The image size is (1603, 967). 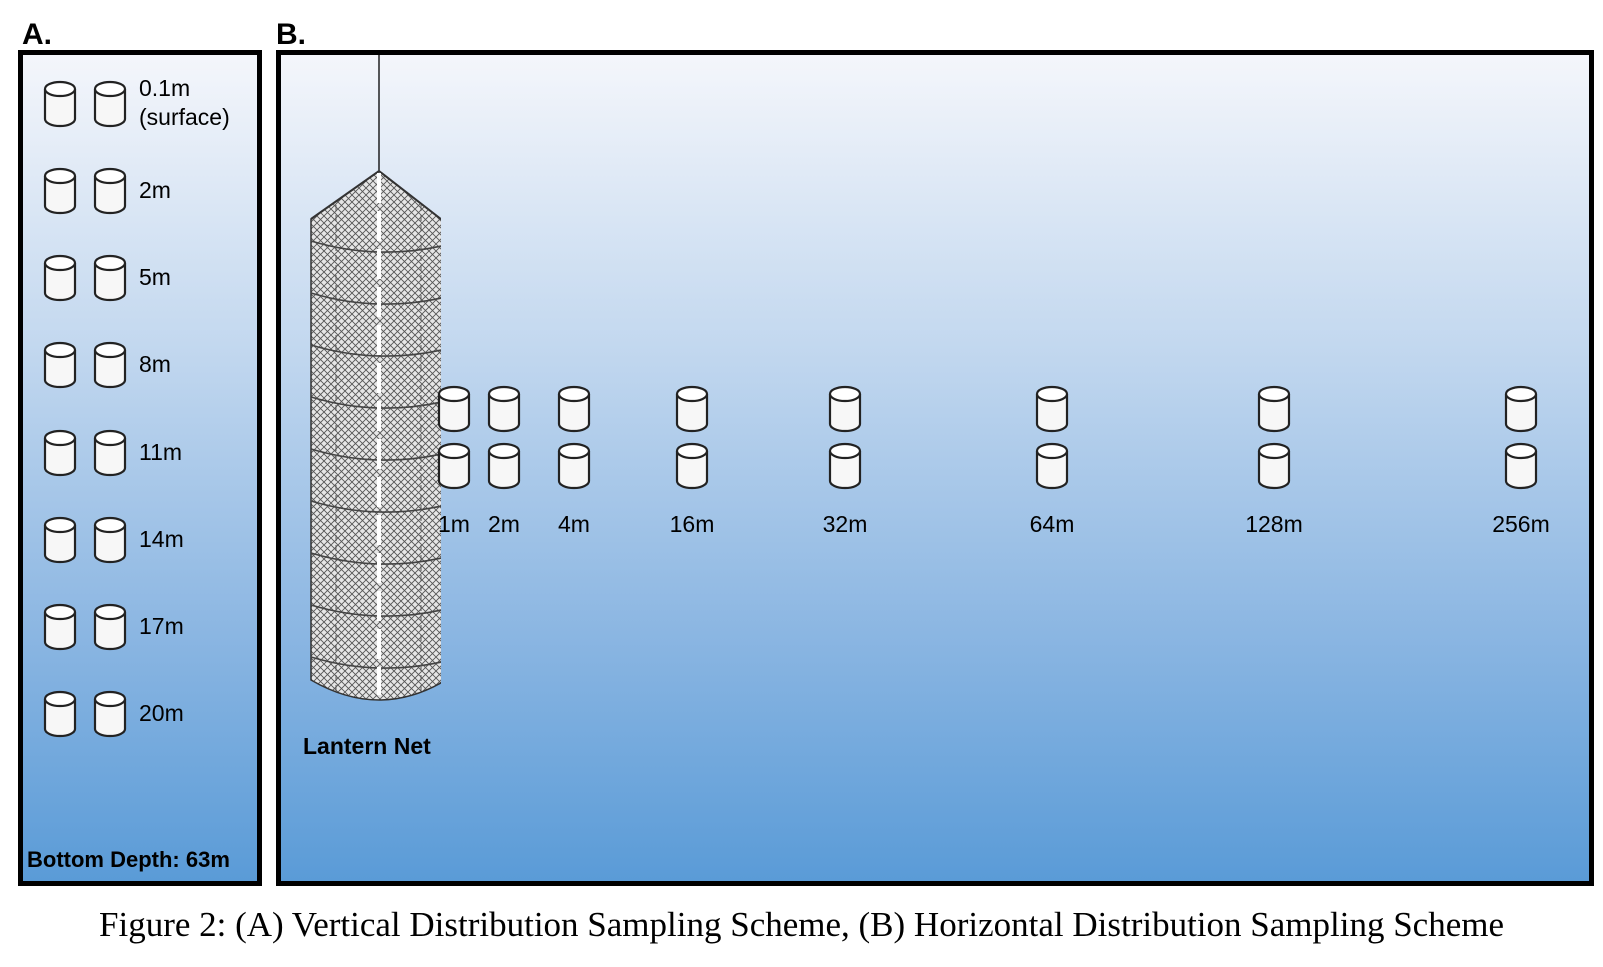 What do you see at coordinates (37, 34) in the screenshot?
I see `panel-a-letter: A.` at bounding box center [37, 34].